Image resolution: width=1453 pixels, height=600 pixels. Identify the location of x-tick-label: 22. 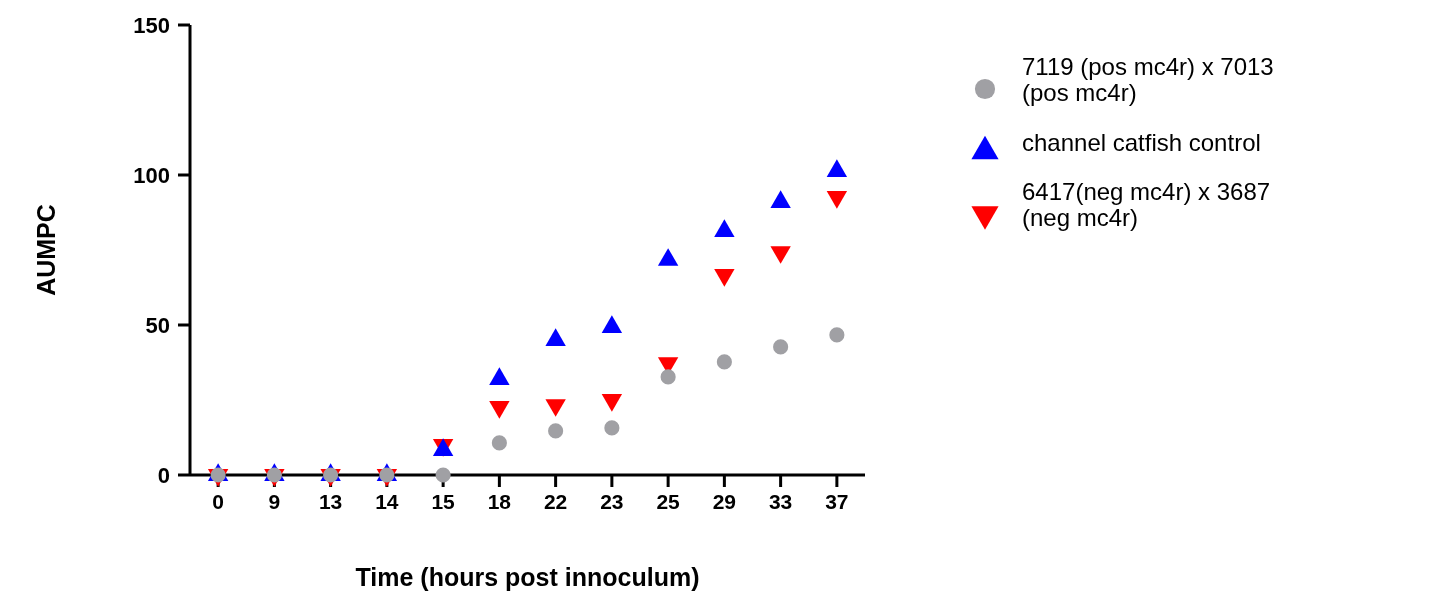
(555, 501).